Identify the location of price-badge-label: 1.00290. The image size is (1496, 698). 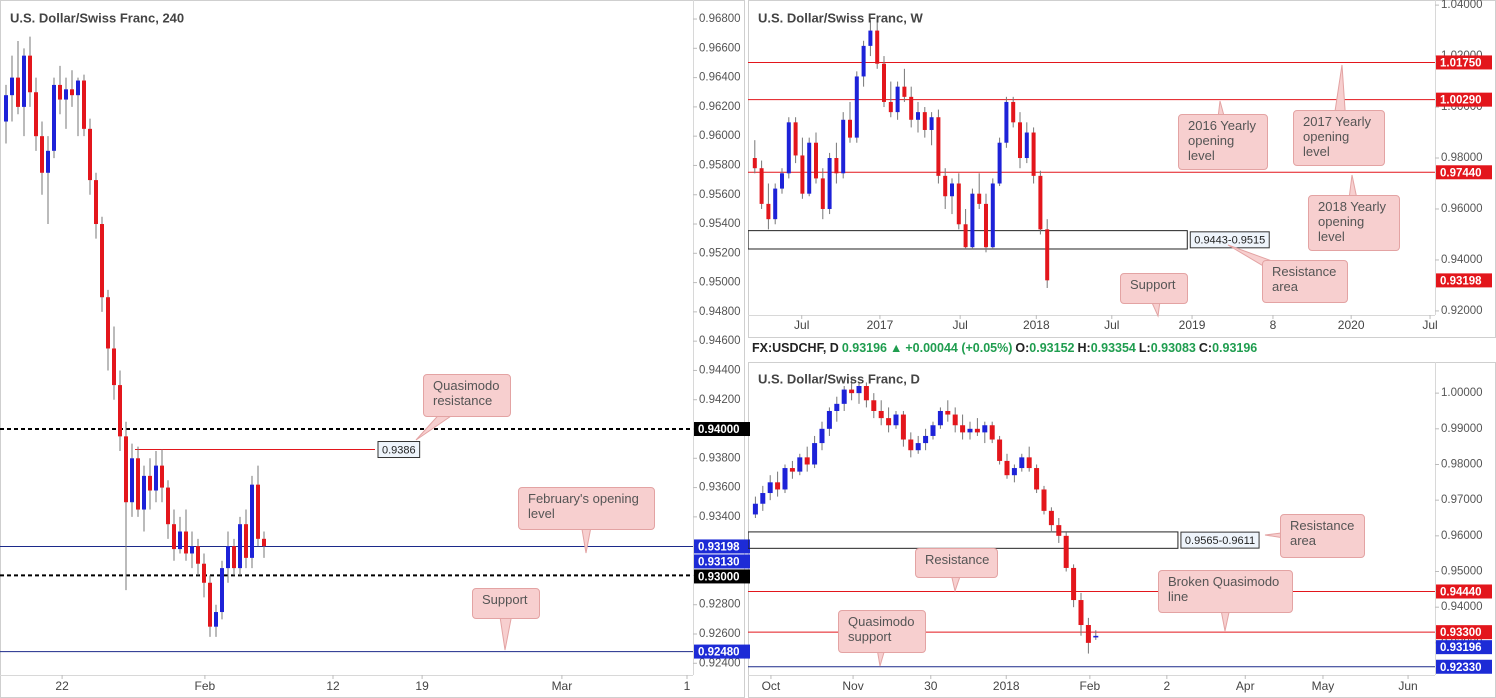
(1461, 101).